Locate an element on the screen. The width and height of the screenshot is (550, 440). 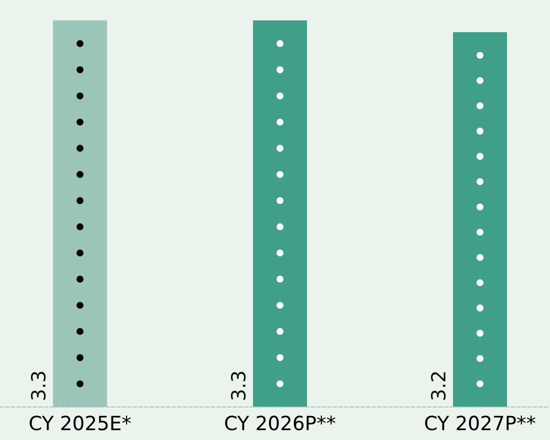
x-tick-label: CY 2026P** is located at coordinates (280, 423).